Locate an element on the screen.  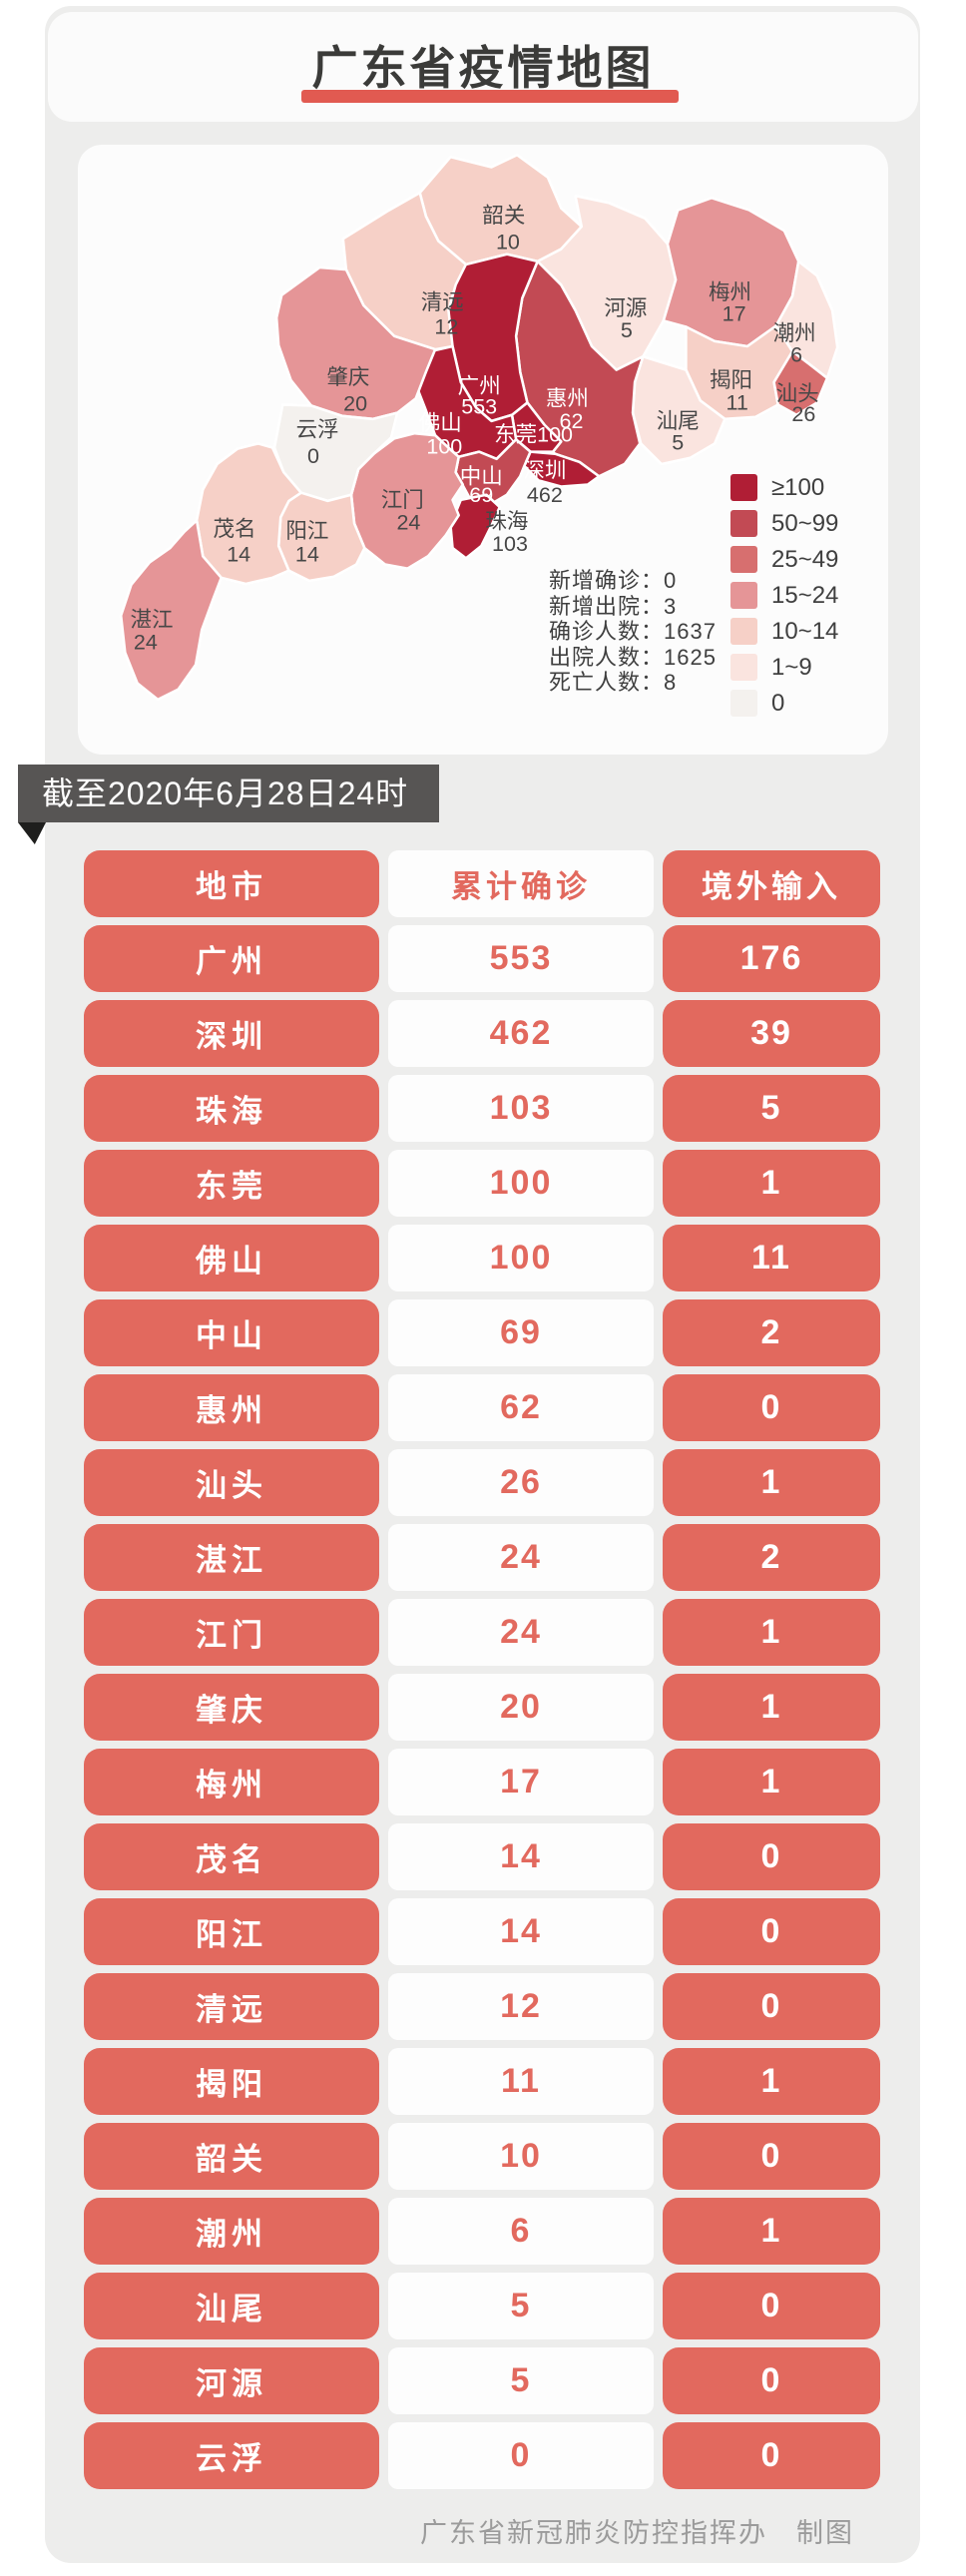
page-title: 广东省疫情地图 is located at coordinates (483, 68).